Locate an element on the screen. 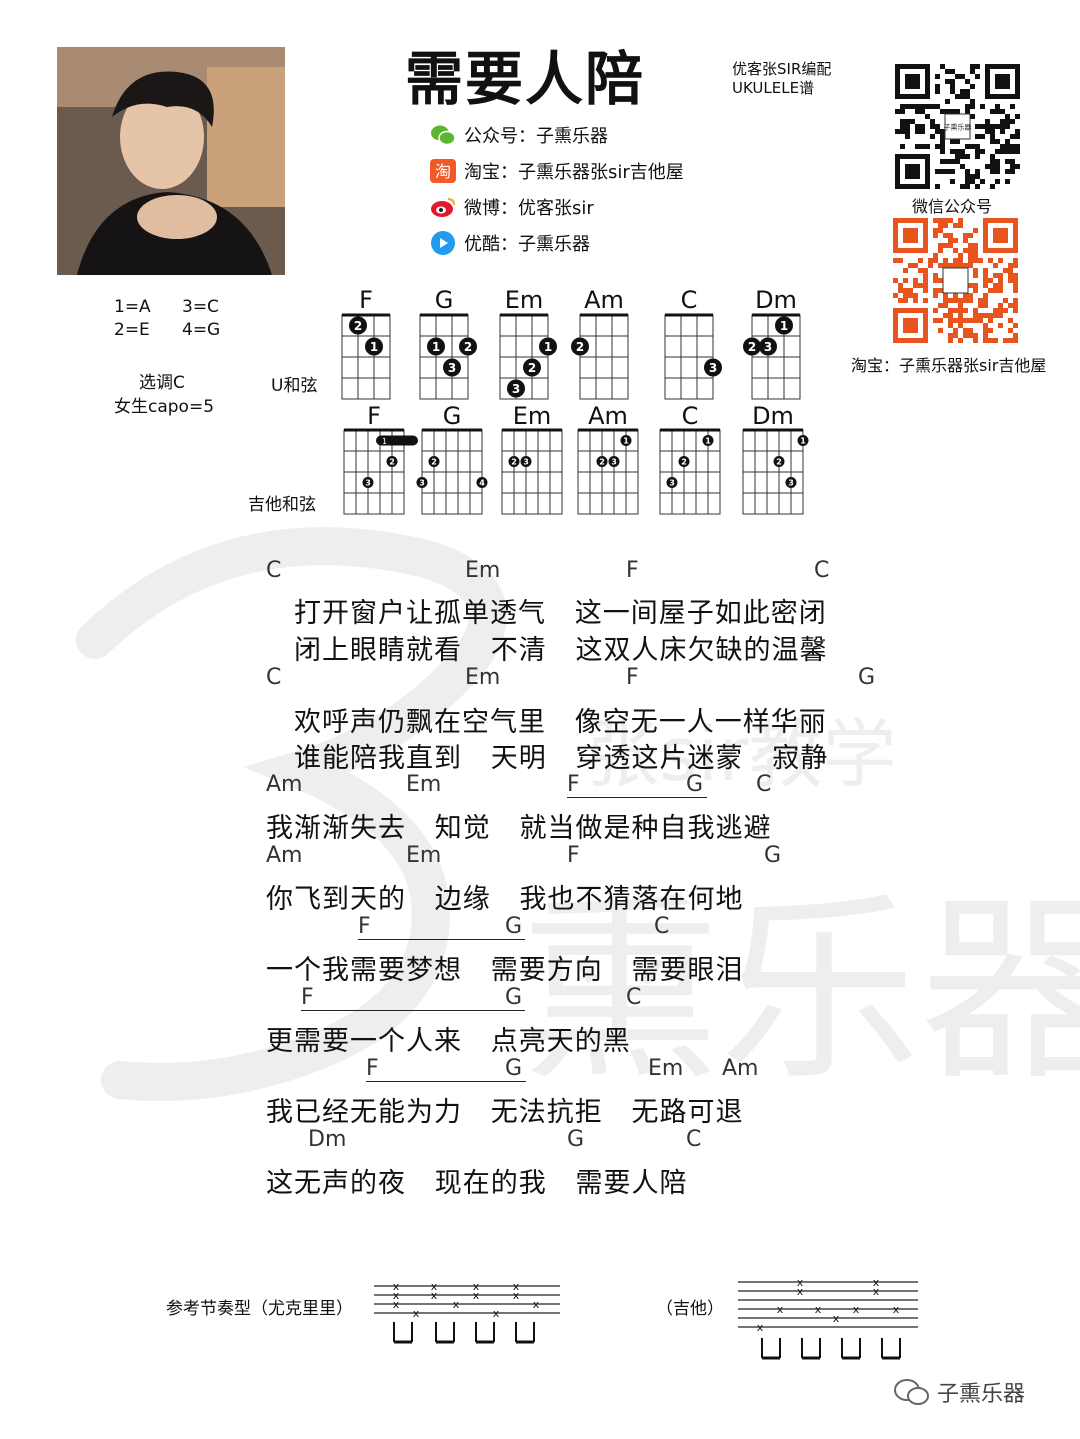  qr-logo is located at coordinates (957, 126).